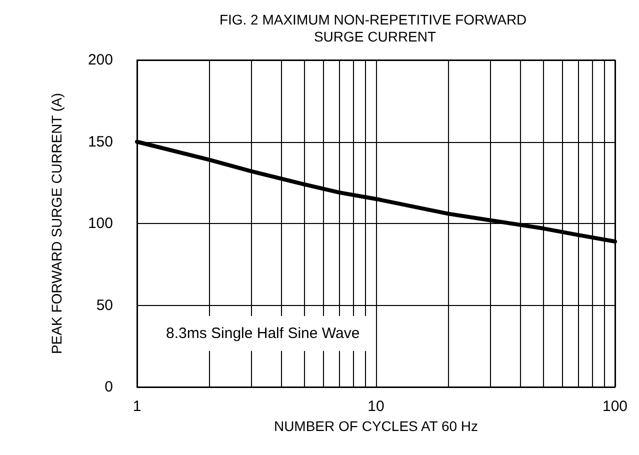 The image size is (639, 455). I want to click on x-tick-label: 1, so click(137, 406).